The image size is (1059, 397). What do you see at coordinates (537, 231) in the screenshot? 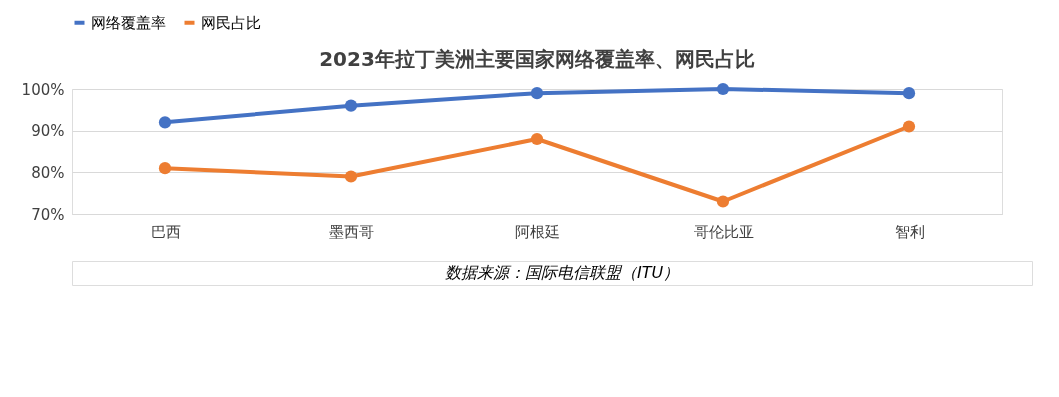
I see `x-tick-label: 阿根廷` at bounding box center [537, 231].